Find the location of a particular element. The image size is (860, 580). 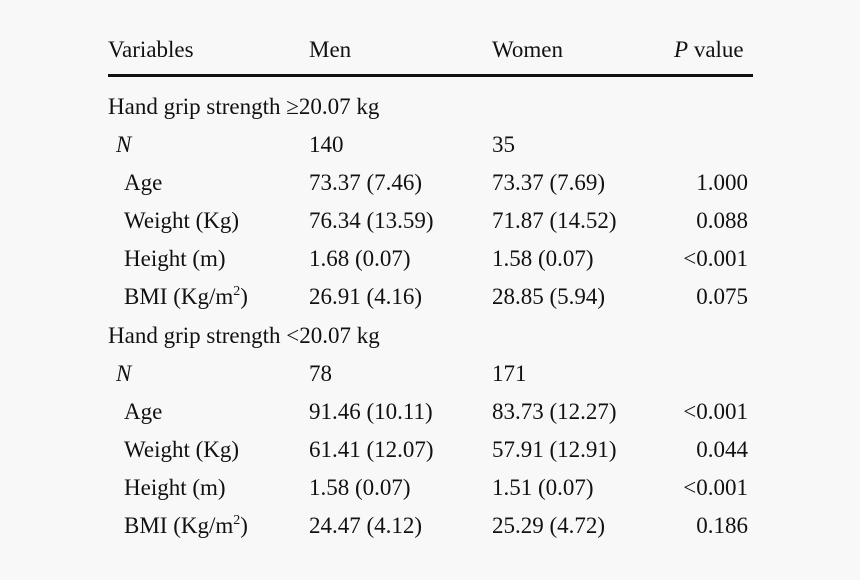

row-women: 57.91 (12.91) is located at coordinates (554, 449).